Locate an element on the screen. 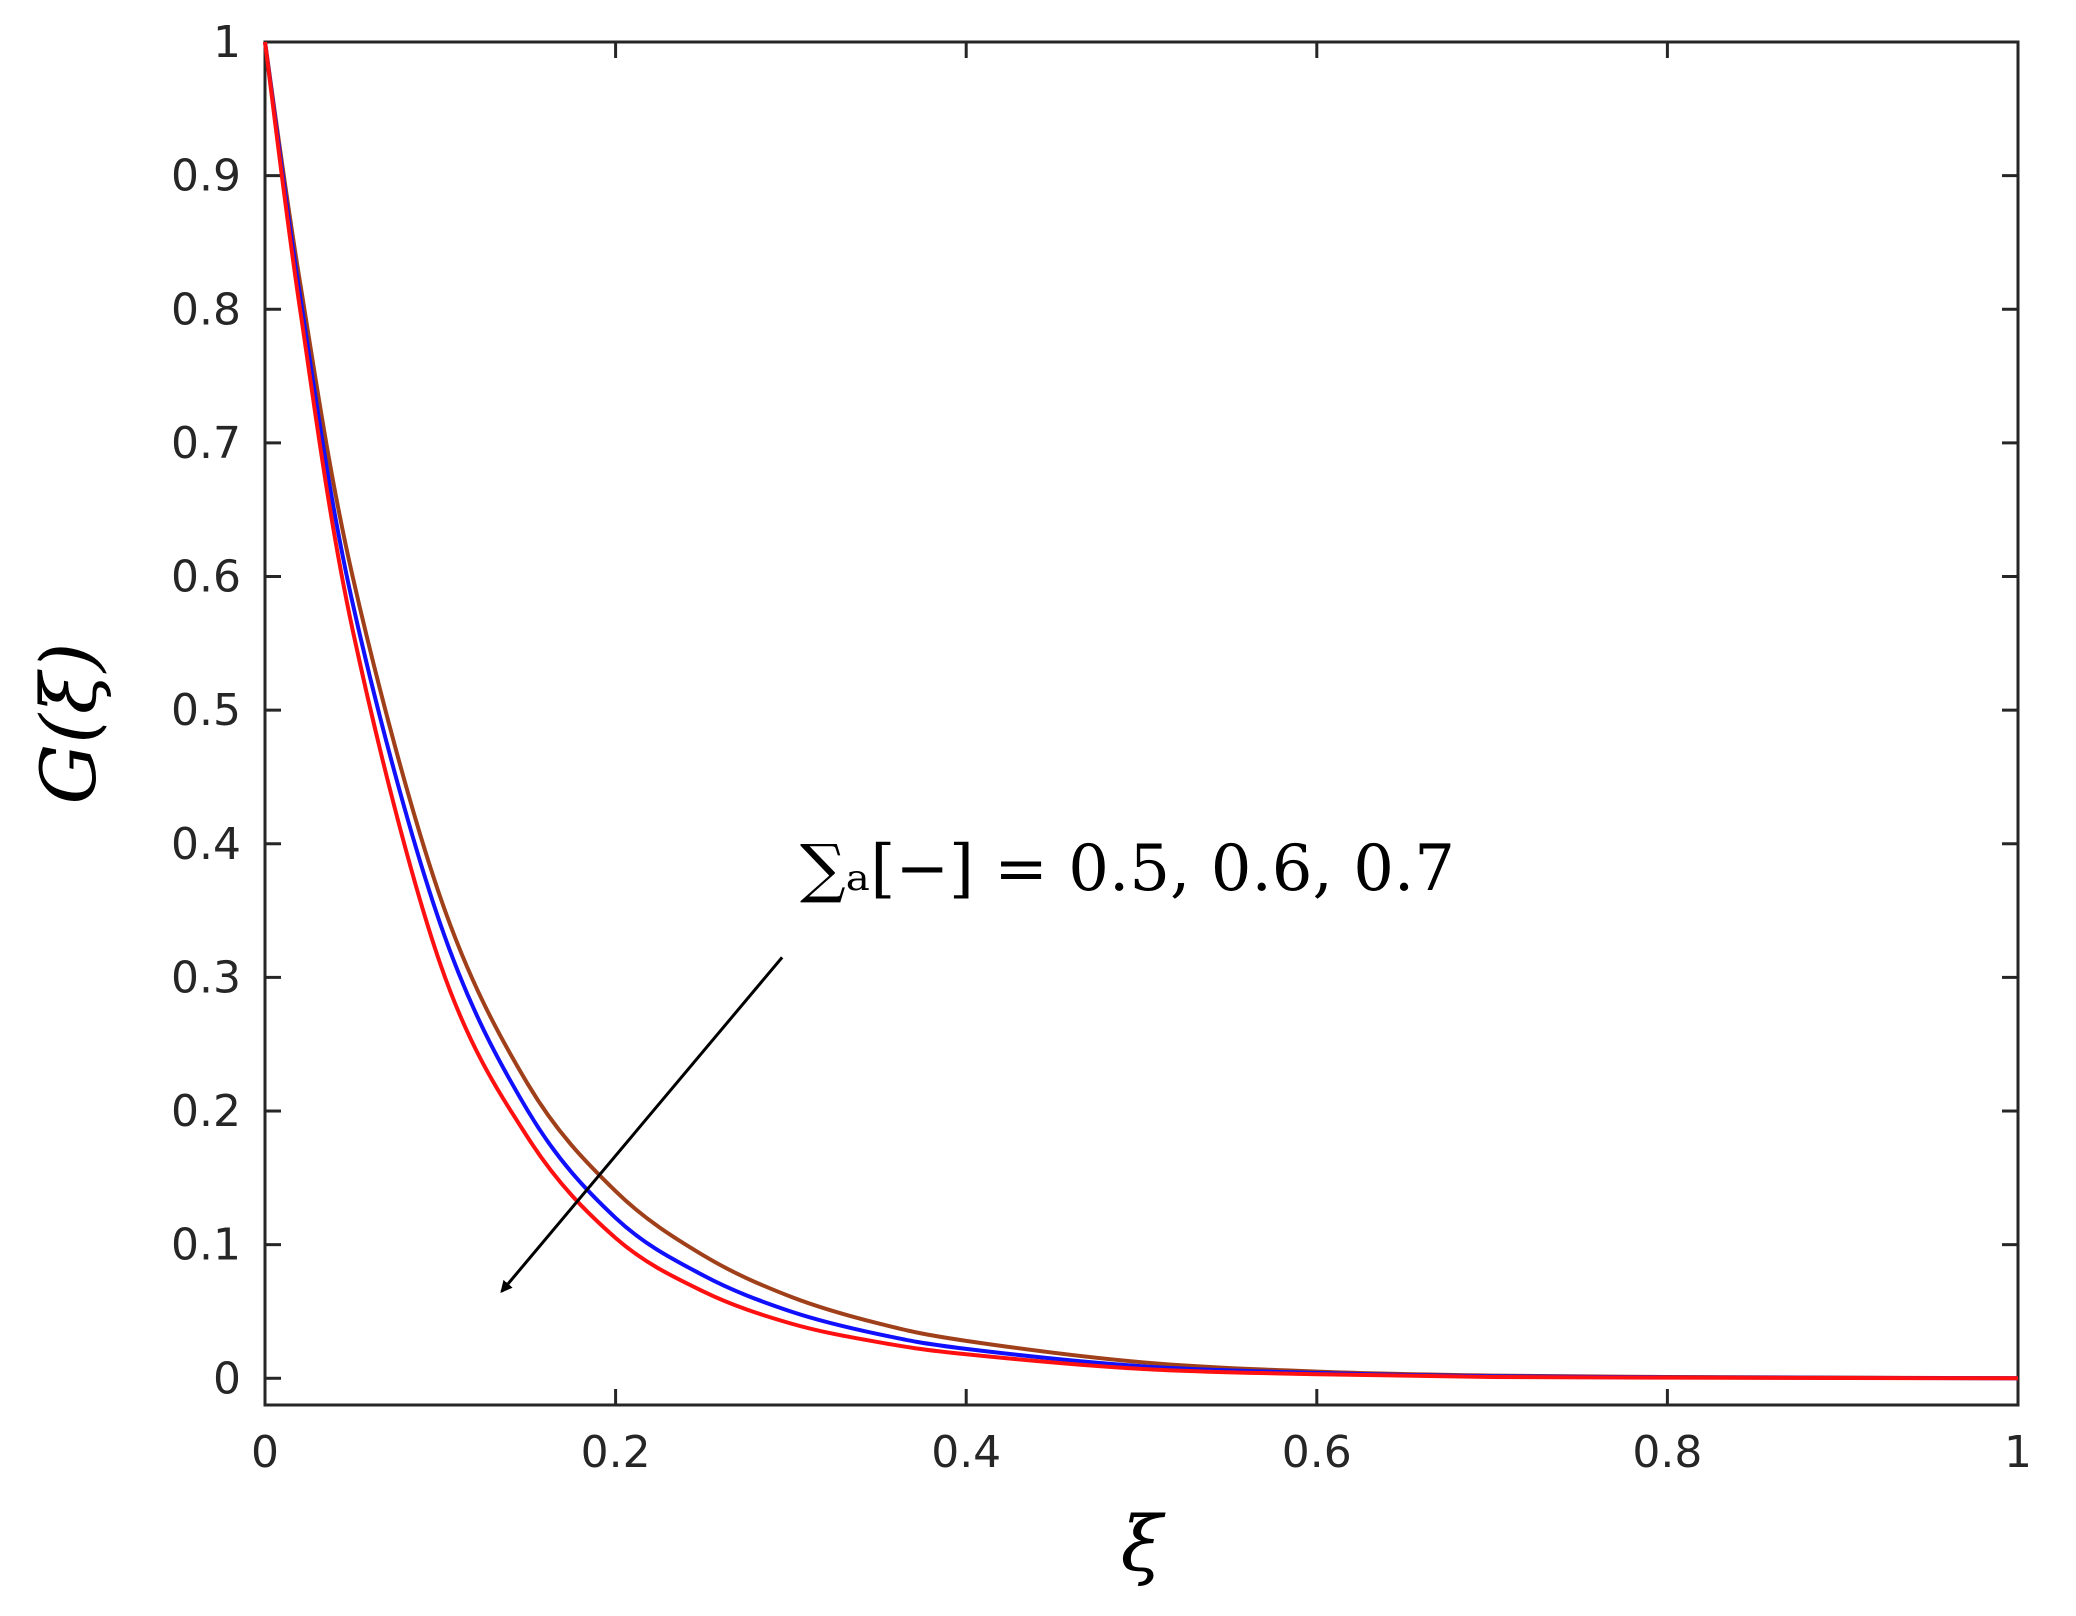 This screenshot has height=1616, width=2076. y-tick-label: 0.7 is located at coordinates (206, 443).